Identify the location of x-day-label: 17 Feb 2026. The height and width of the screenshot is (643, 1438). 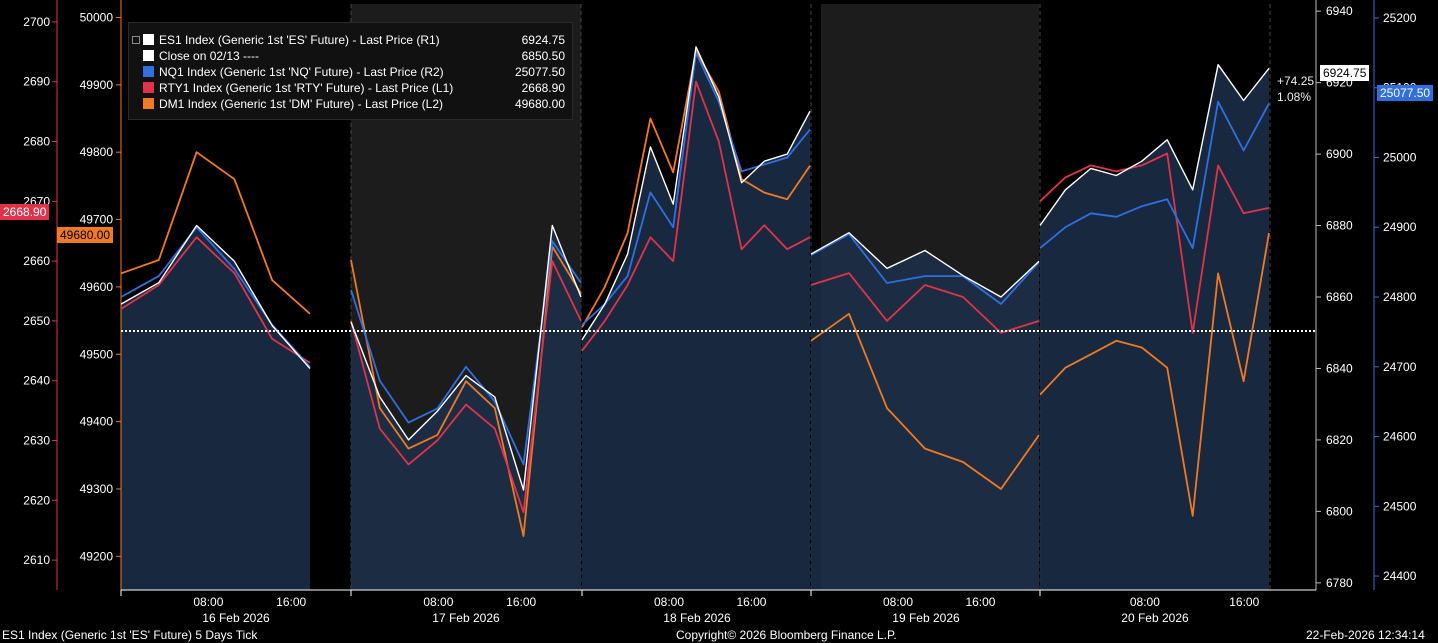
(466, 618).